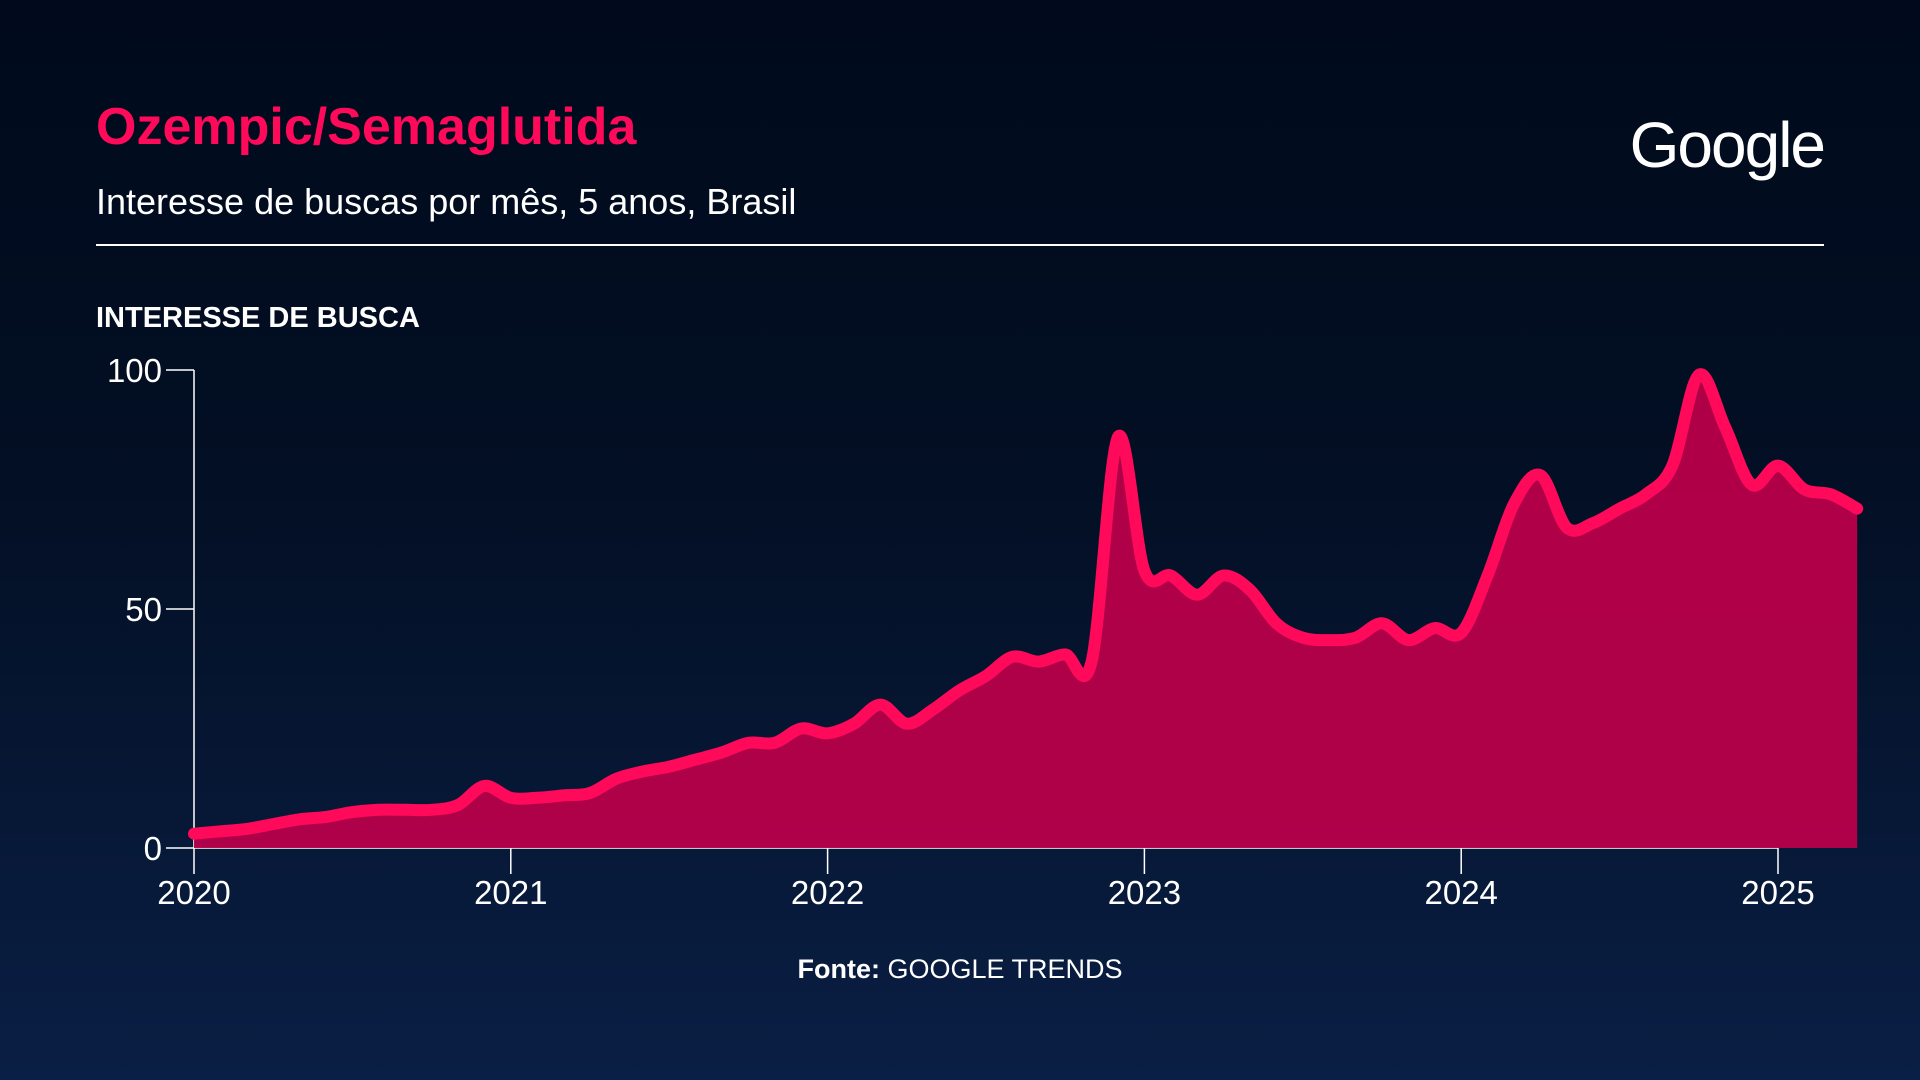  What do you see at coordinates (134, 370) in the screenshot?
I see `y-tick-label: 100` at bounding box center [134, 370].